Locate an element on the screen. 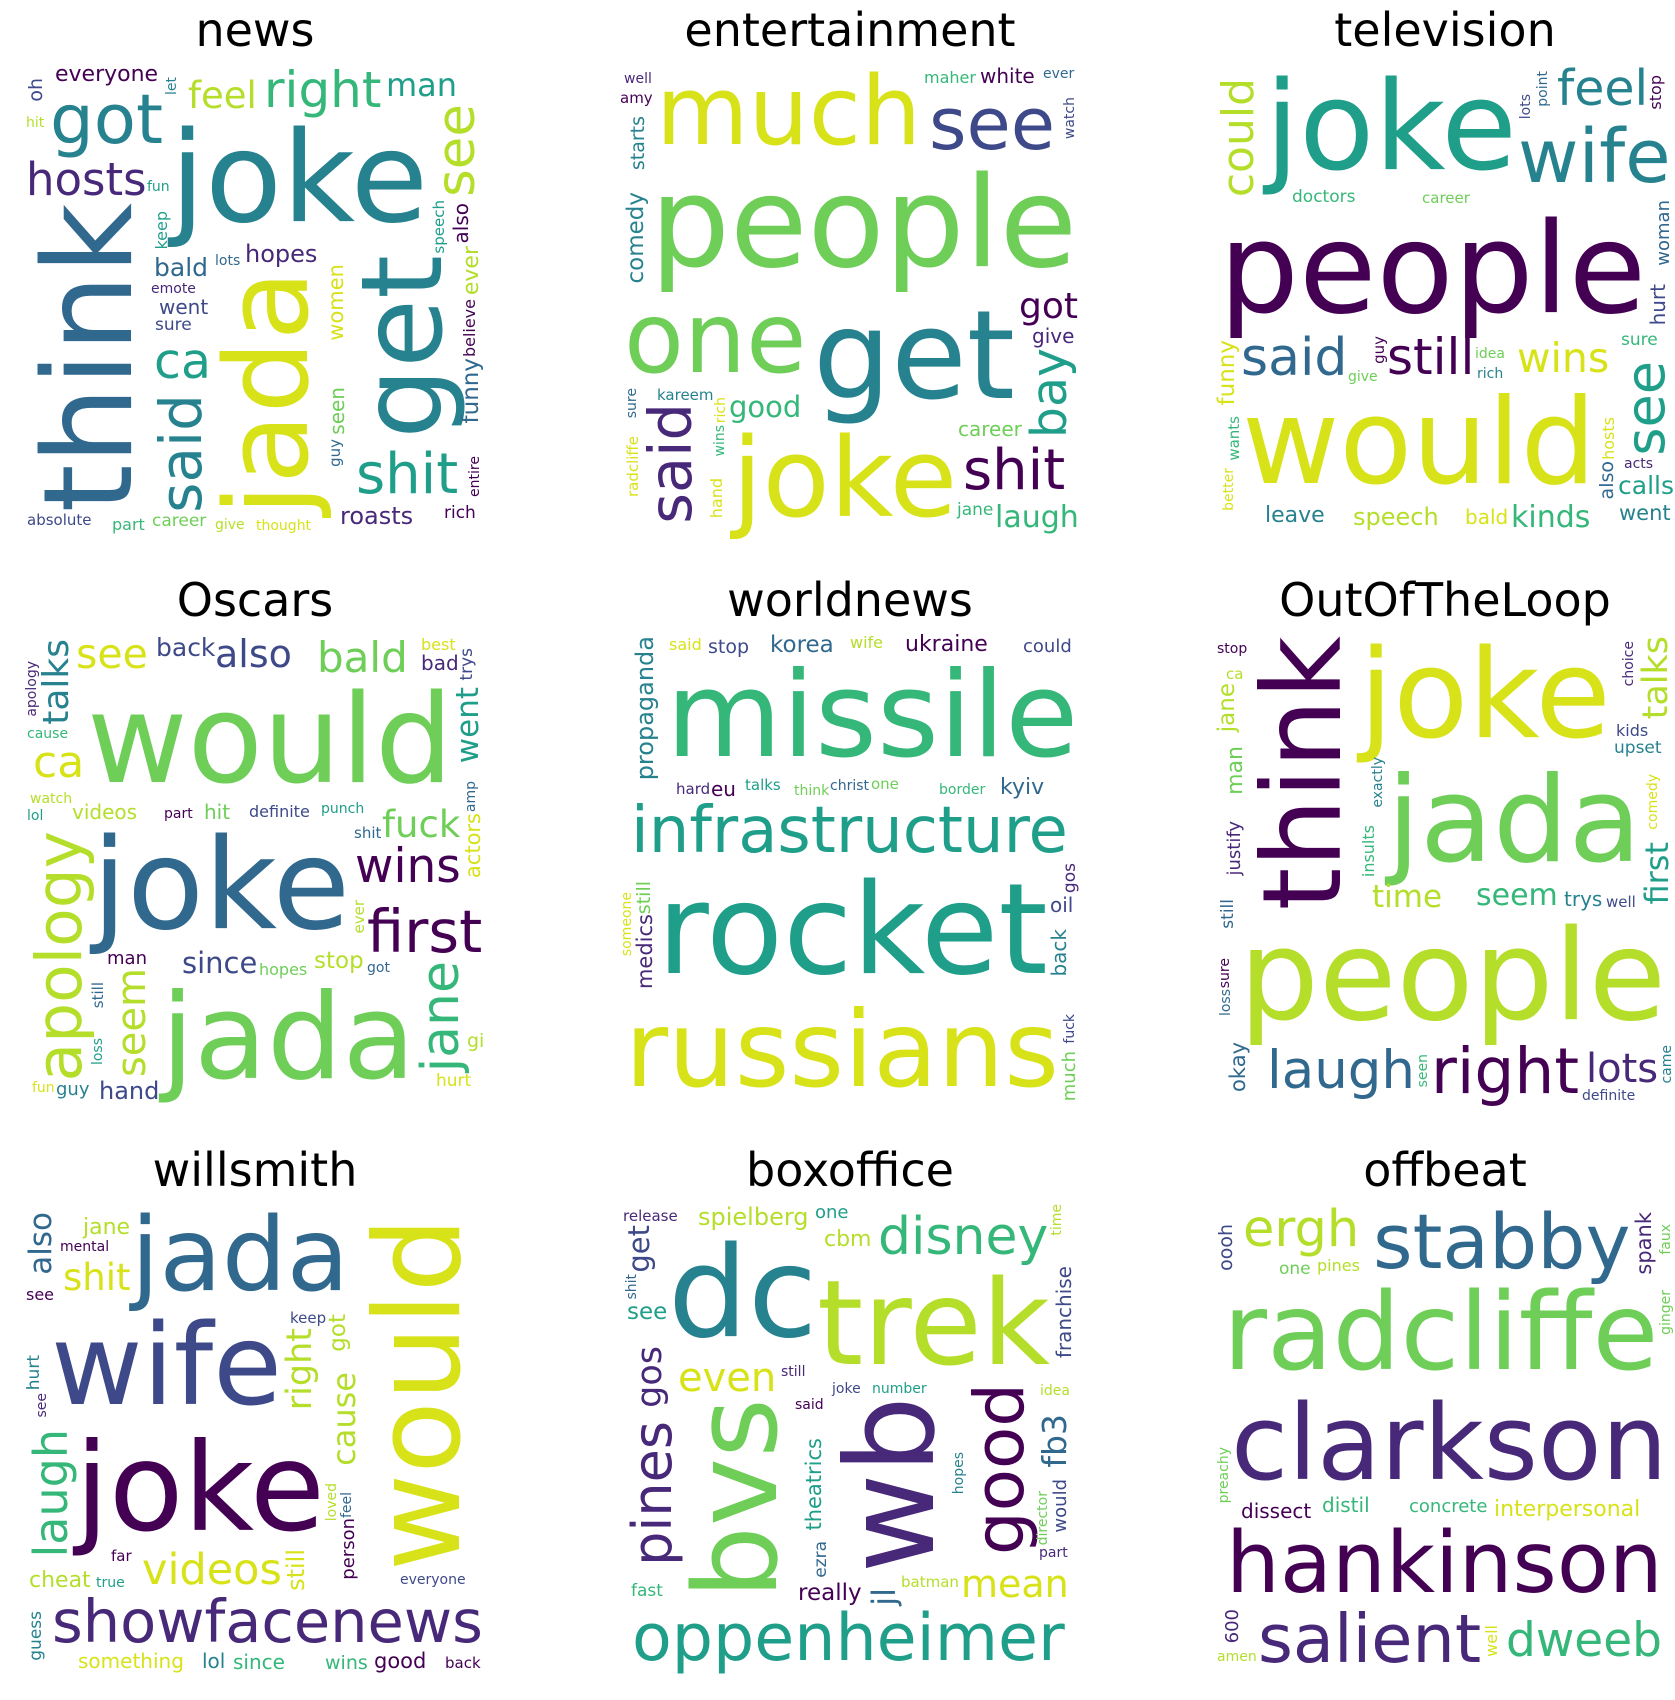 The height and width of the screenshot is (1700, 1675). cloud-word: keep is located at coordinates (308, 1318).